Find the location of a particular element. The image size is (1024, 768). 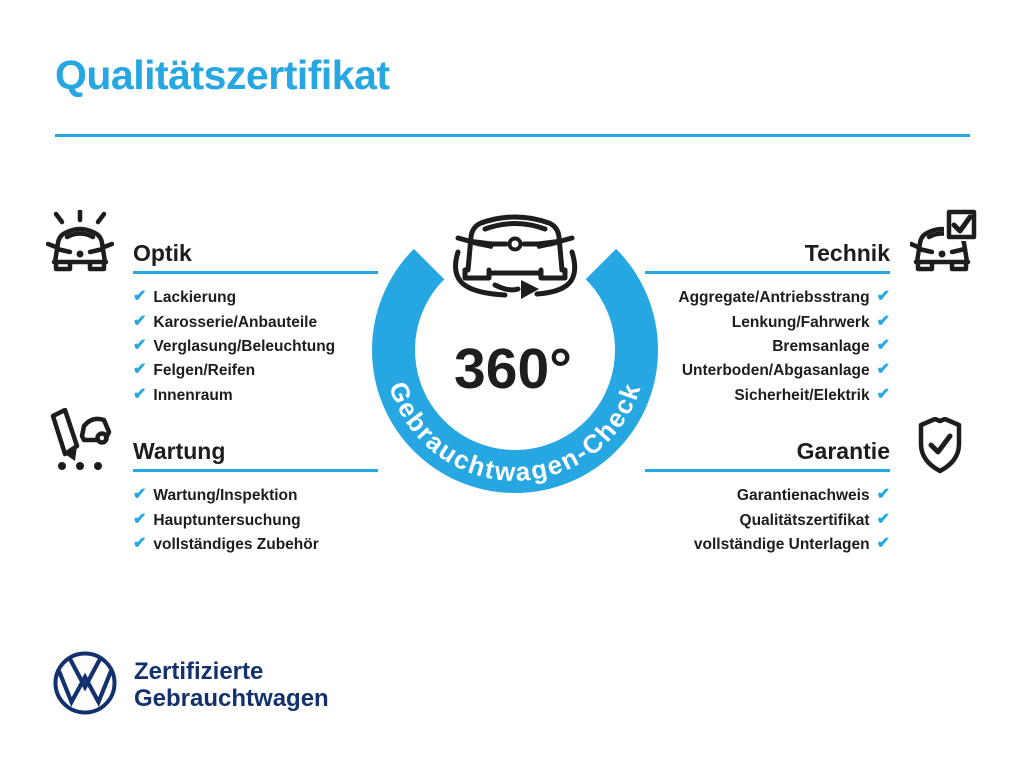

list-item: ✔ Lackierung is located at coordinates (234, 298).